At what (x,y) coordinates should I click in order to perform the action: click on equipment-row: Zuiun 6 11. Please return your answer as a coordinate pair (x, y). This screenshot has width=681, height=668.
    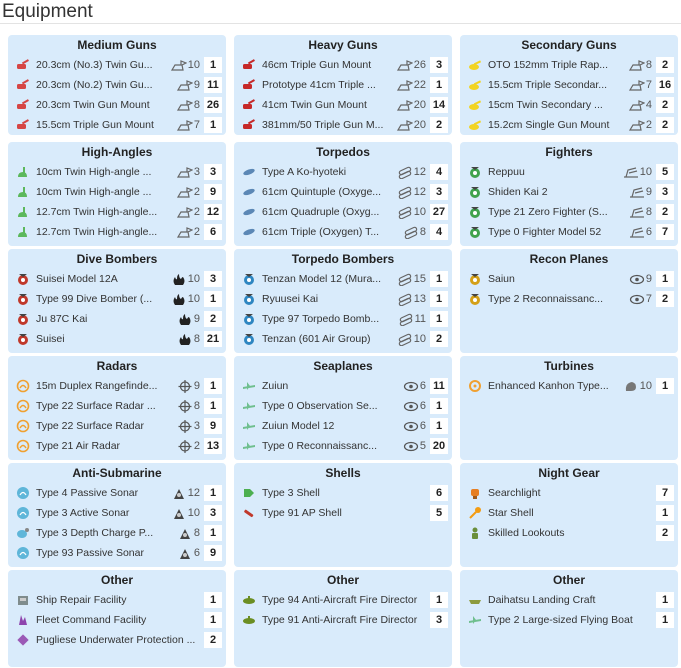
    Looking at the image, I should click on (343, 386).